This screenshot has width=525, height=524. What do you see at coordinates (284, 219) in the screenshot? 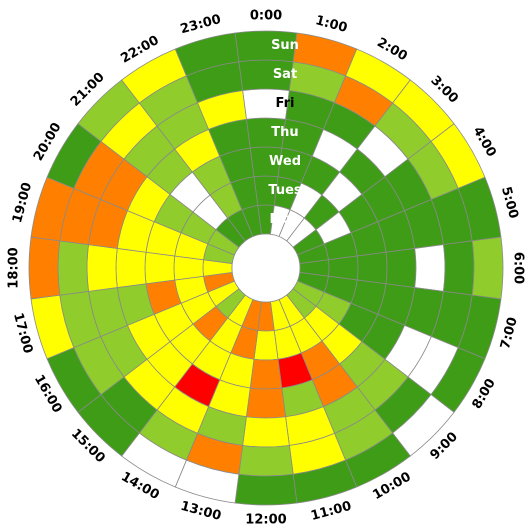
I see `day-label-mon: Mon` at bounding box center [284, 219].